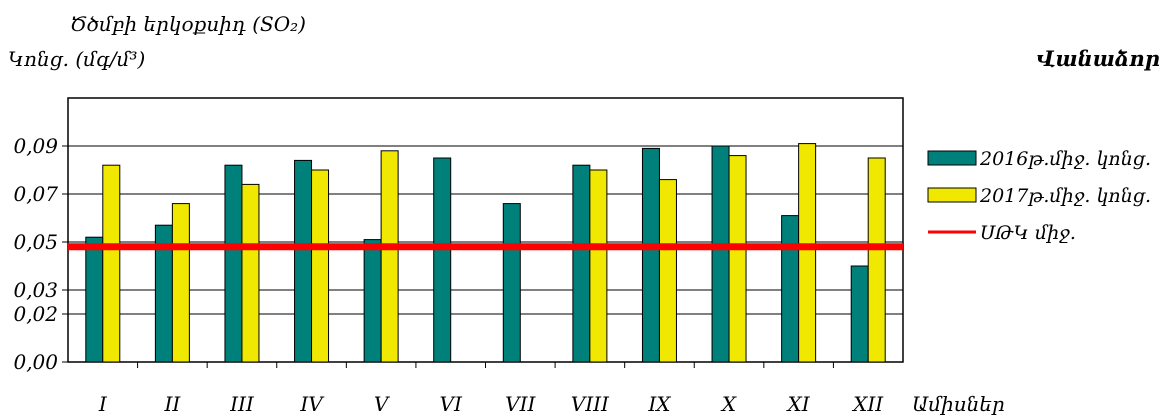  I want to click on x-tick-label: XII, so click(867, 404).